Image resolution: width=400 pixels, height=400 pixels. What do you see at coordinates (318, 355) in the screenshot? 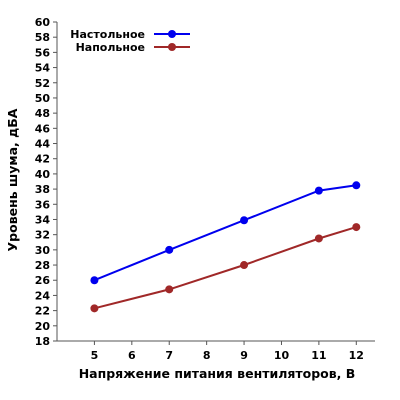
I see `x-tick-label: 11` at bounding box center [318, 355].